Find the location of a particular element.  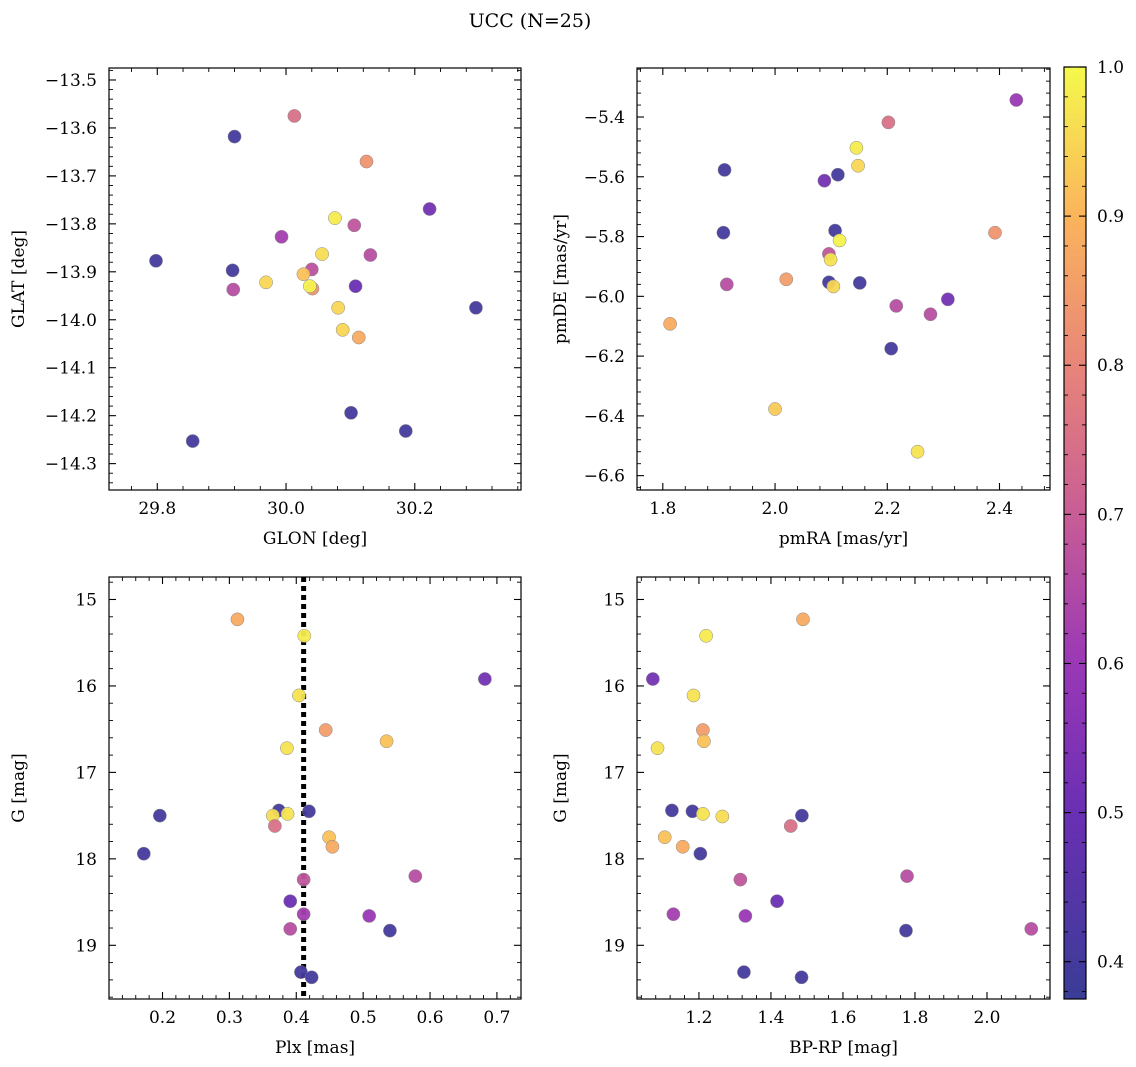

x-tick-label: 30.0 is located at coordinates (286, 509).